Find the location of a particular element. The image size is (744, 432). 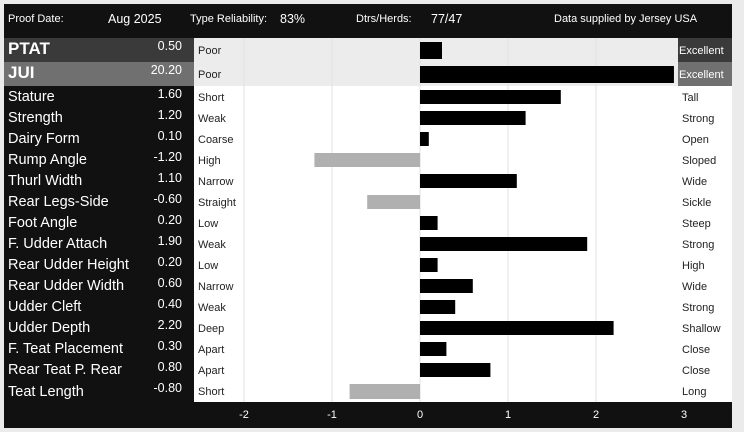

trait-value-teat-length: -0.80 is located at coordinates (168, 388).